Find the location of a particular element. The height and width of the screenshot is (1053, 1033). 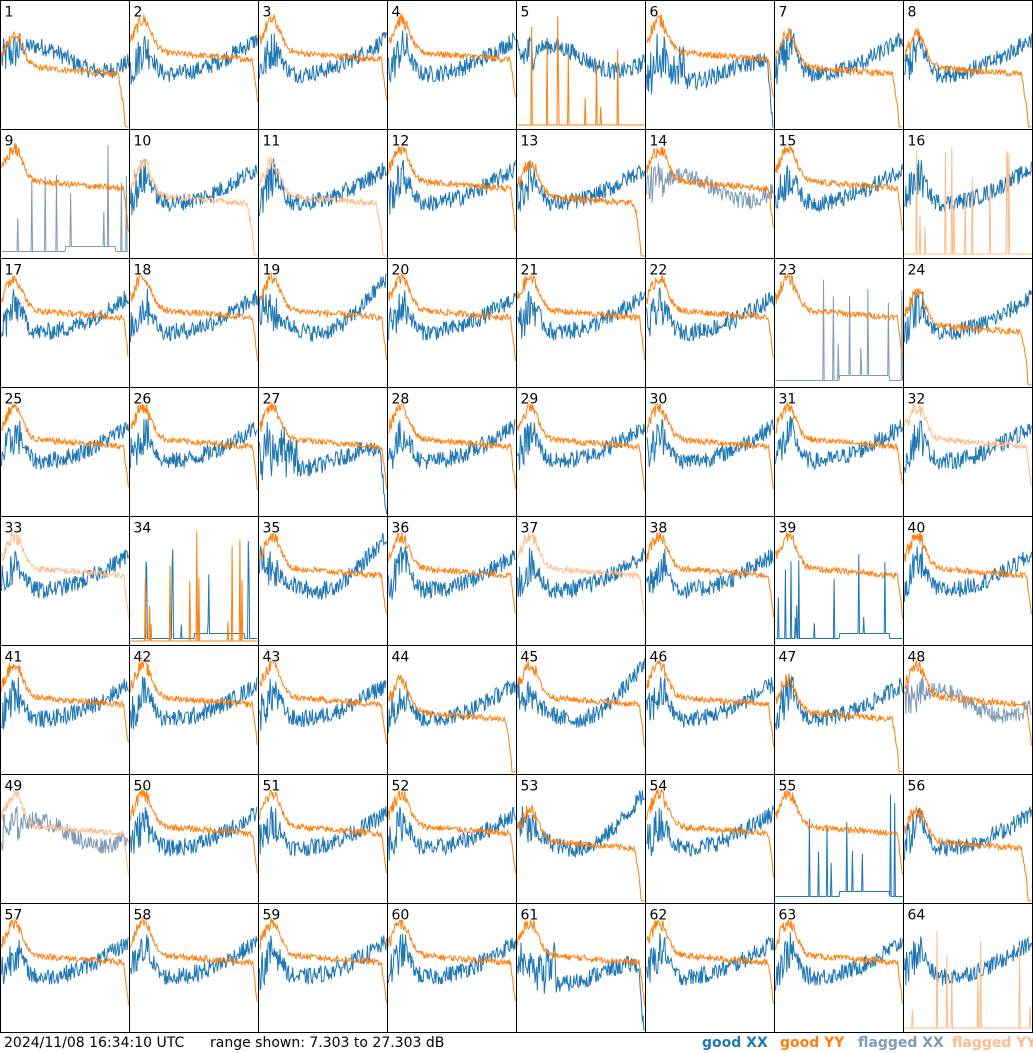

panel-label: 45 is located at coordinates (530, 658).